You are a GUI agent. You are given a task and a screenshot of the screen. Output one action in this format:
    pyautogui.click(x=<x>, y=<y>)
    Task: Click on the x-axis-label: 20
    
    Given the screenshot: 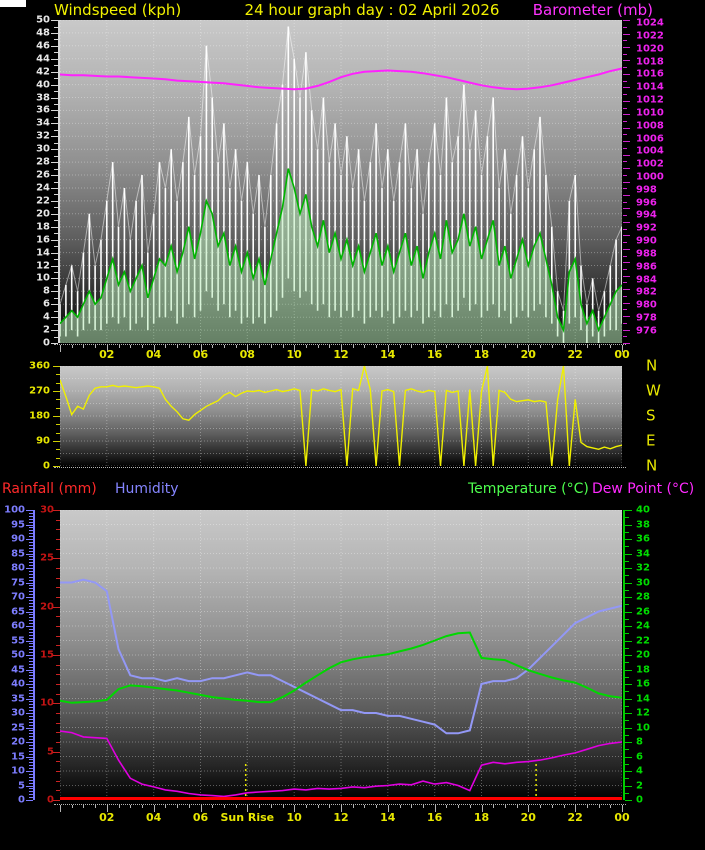 What is the action you would take?
    pyautogui.click(x=528, y=354)
    